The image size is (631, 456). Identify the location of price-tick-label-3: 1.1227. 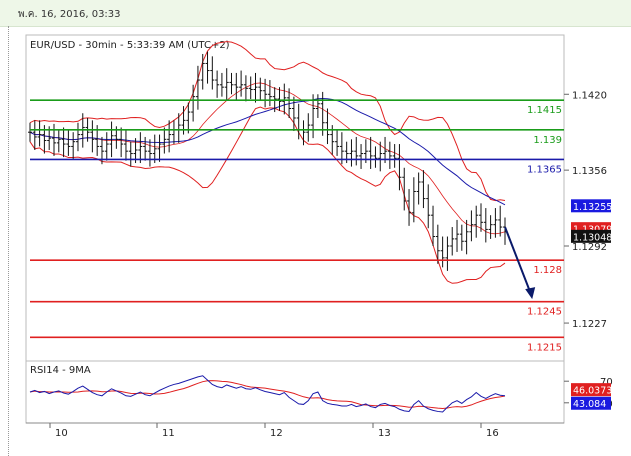
(589, 324).